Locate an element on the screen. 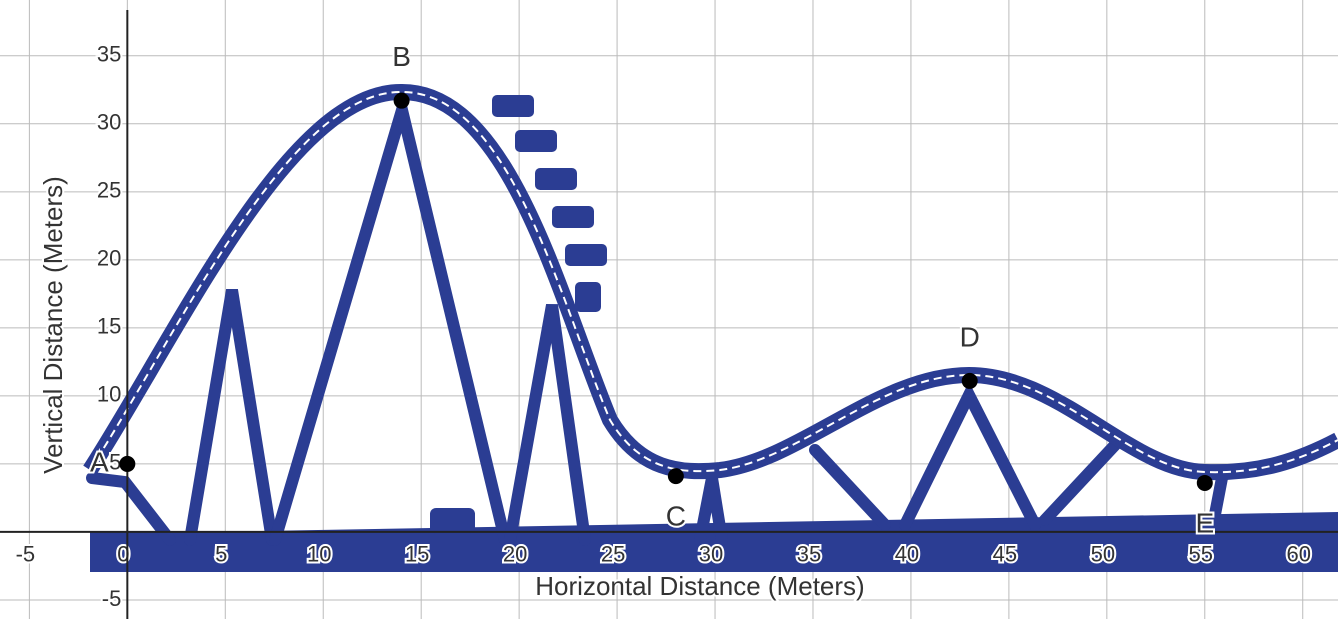 The width and height of the screenshot is (1338, 619). point-label: C is located at coordinates (676, 516).